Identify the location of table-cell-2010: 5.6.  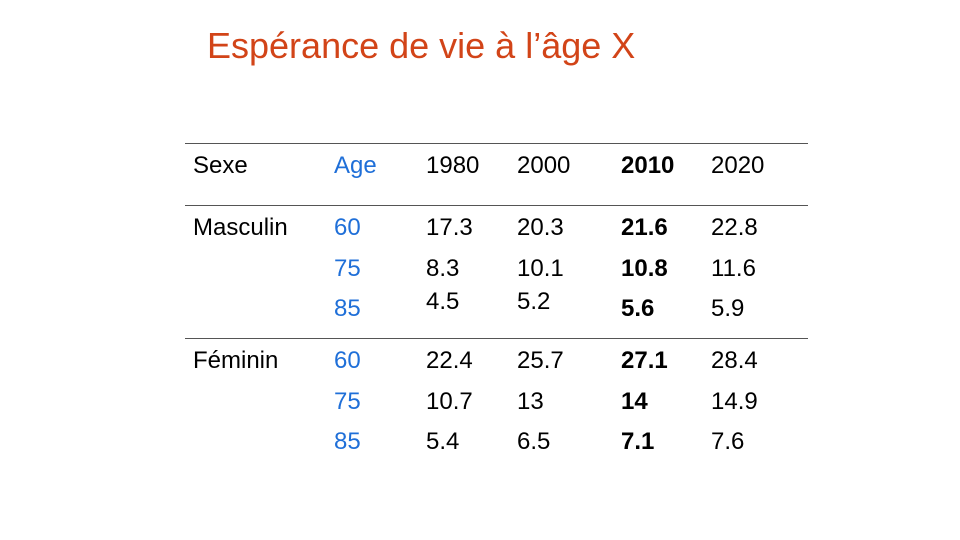
(638, 308).